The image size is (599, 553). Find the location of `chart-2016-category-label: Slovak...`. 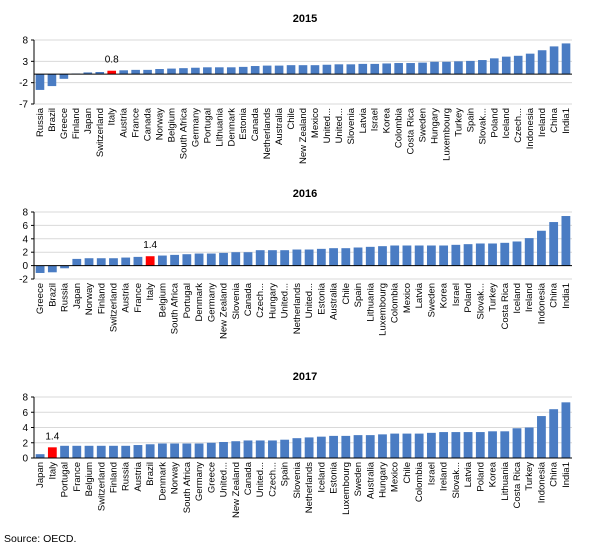

chart-2016-category-label: Slovak... is located at coordinates (480, 301).